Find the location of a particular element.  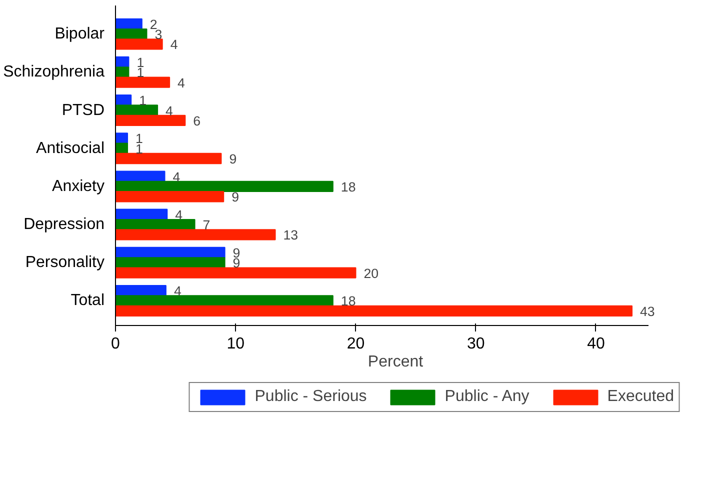

x-tick-label: 40 is located at coordinates (596, 344).